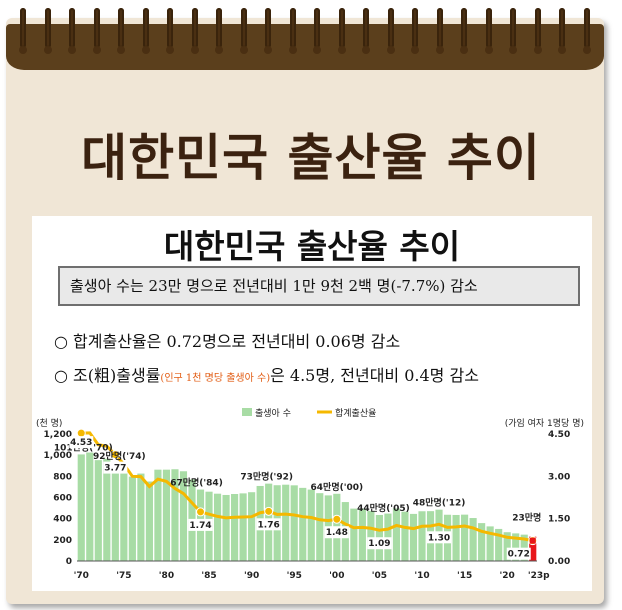 The width and height of the screenshot is (622, 610). What do you see at coordinates (62, 541) in the screenshot?
I see `left-tick-label: 200` at bounding box center [62, 541].